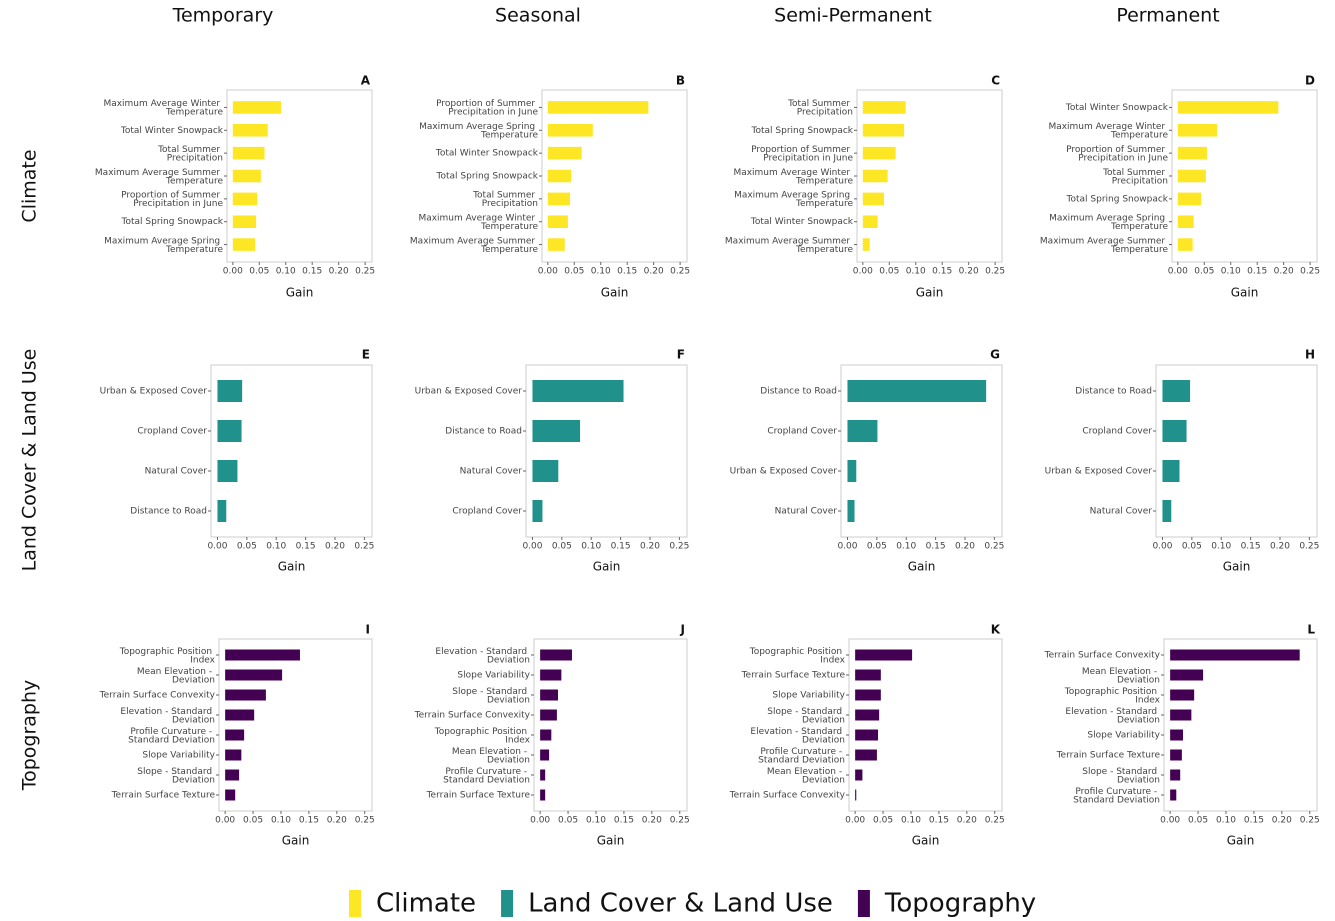 The width and height of the screenshot is (1335, 921). What do you see at coordinates (995, 81) in the screenshot?
I see `panel-label: C` at bounding box center [995, 81].